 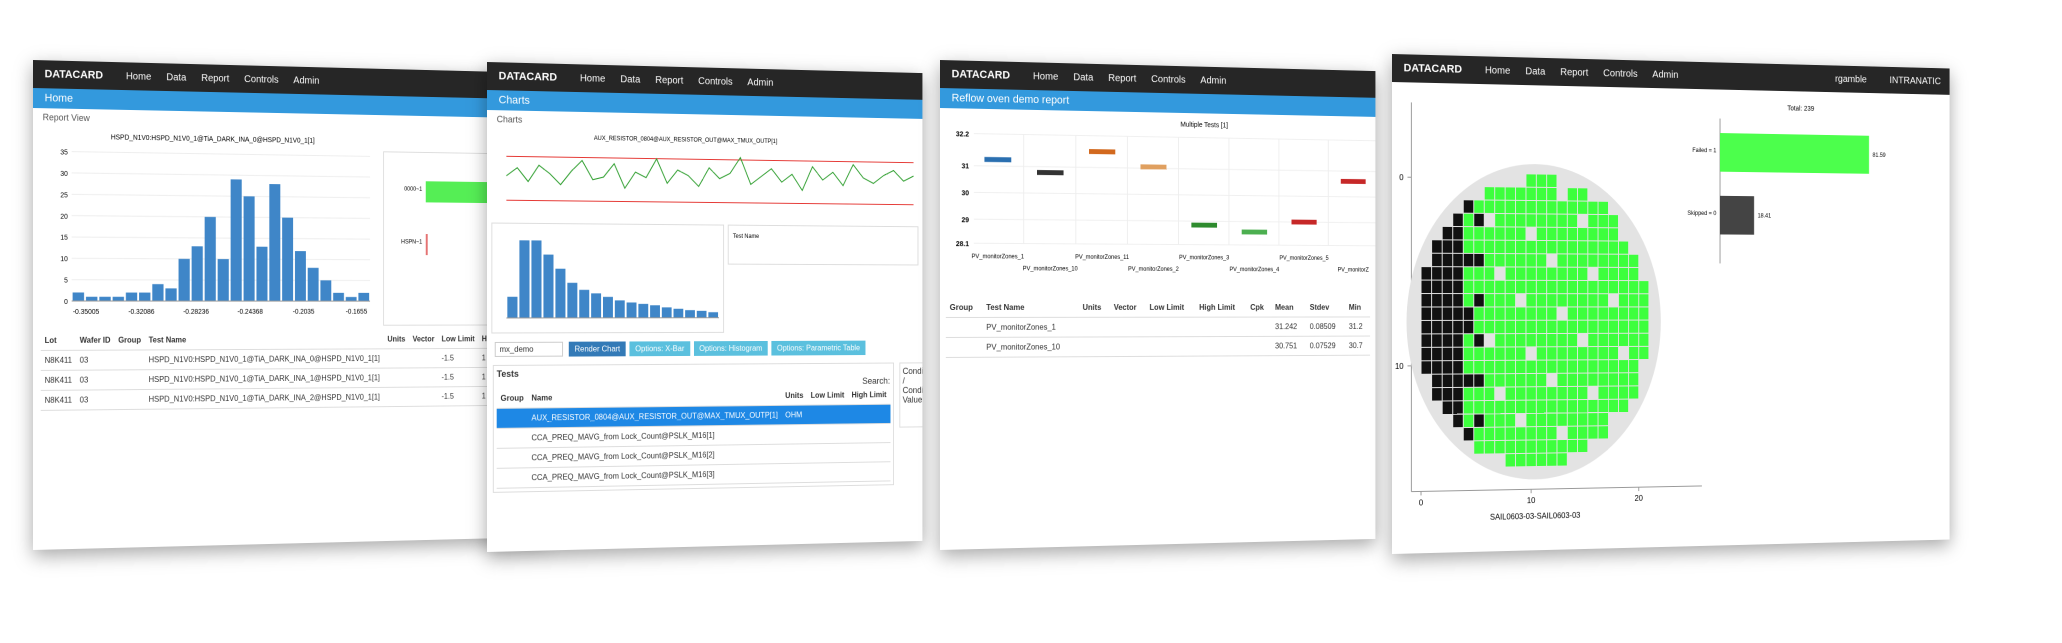 What do you see at coordinates (966, 166) in the screenshot?
I see `y-tick-label: 31` at bounding box center [966, 166].